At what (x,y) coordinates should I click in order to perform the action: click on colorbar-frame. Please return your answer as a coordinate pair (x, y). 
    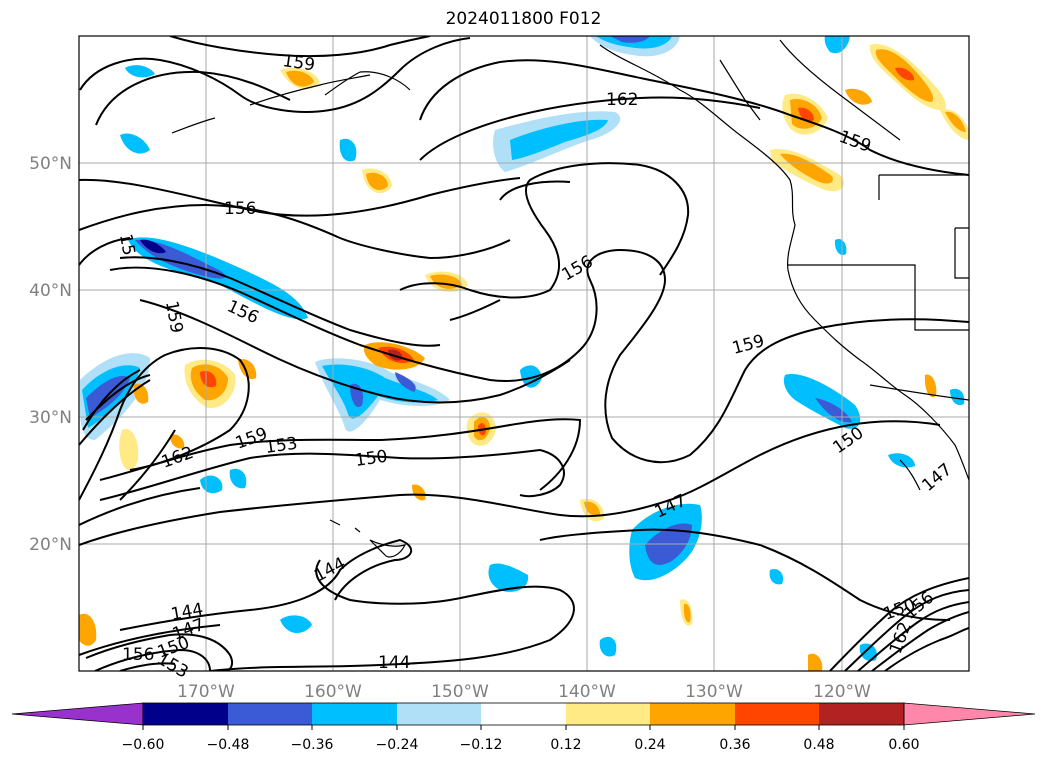
    Looking at the image, I should click on (523, 714).